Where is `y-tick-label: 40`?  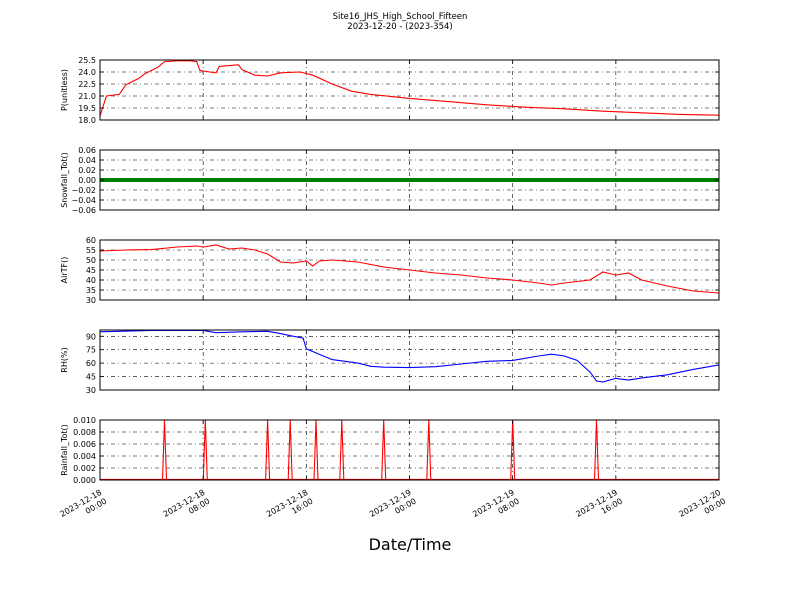 y-tick-label: 40 is located at coordinates (91, 280).